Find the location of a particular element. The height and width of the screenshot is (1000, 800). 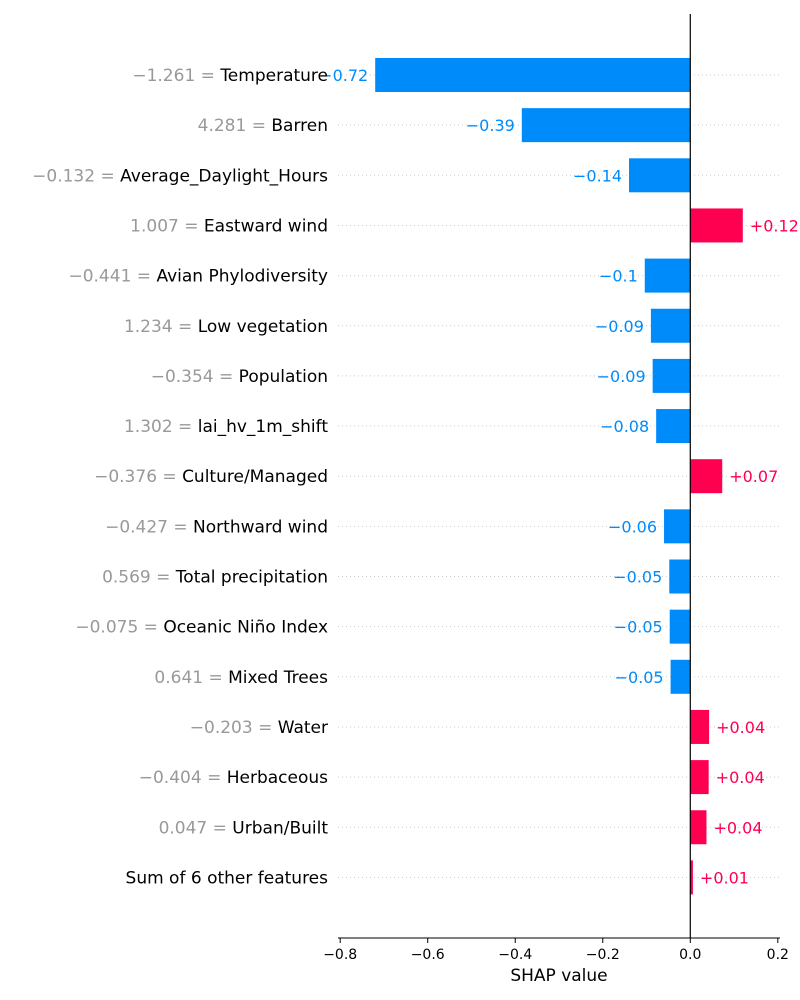

feature-value: 1.007 = is located at coordinates (167, 226).